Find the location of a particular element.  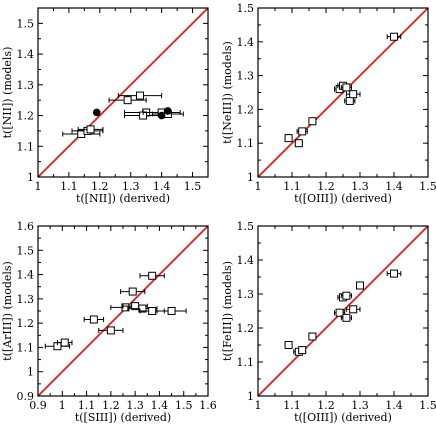

x-axis-label: t([NII]) (derived) is located at coordinates (123, 198).